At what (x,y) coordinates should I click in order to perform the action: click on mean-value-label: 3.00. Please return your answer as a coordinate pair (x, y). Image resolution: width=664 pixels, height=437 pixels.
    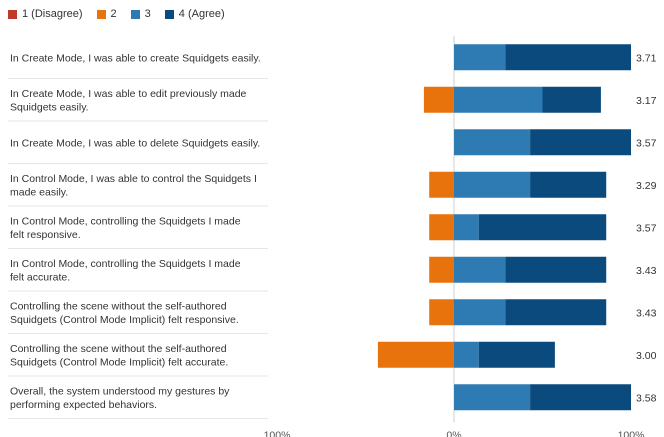
    Looking at the image, I should click on (646, 356).